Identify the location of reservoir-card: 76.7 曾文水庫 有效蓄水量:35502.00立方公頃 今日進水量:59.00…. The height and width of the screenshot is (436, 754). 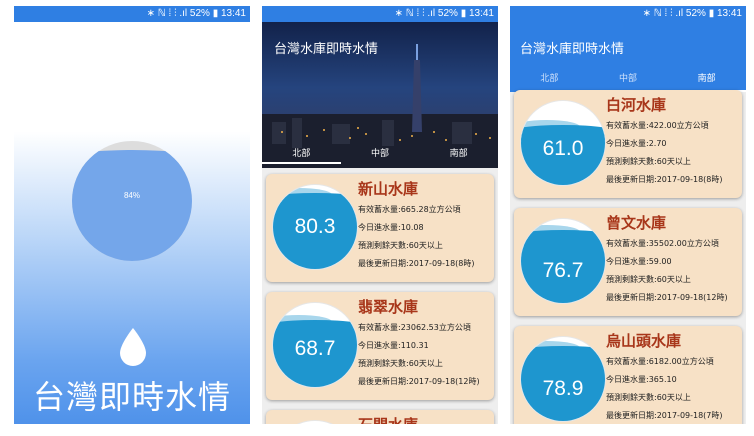
(628, 262).